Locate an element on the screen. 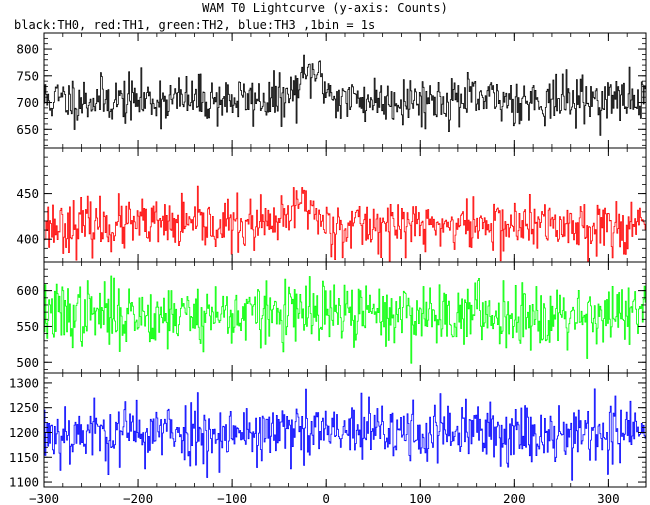  y-tick-label: 600 is located at coordinates (27, 290).